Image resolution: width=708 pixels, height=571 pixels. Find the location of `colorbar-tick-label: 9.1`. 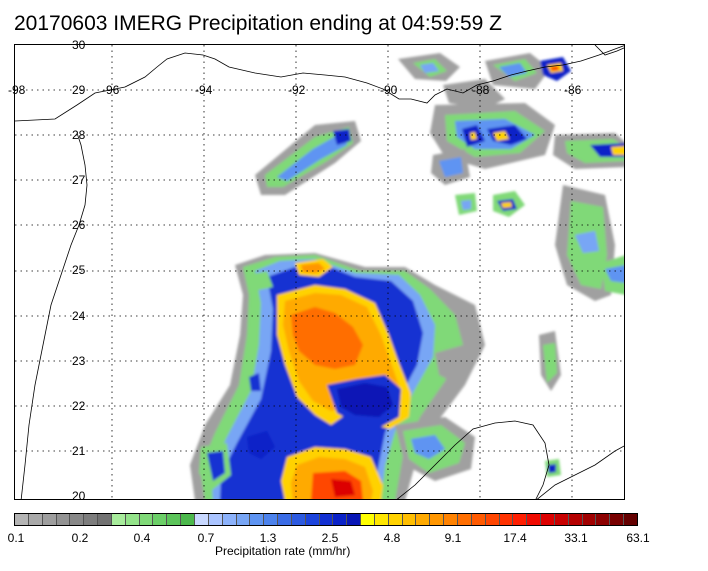

colorbar-tick-label: 9.1 is located at coordinates (453, 538).